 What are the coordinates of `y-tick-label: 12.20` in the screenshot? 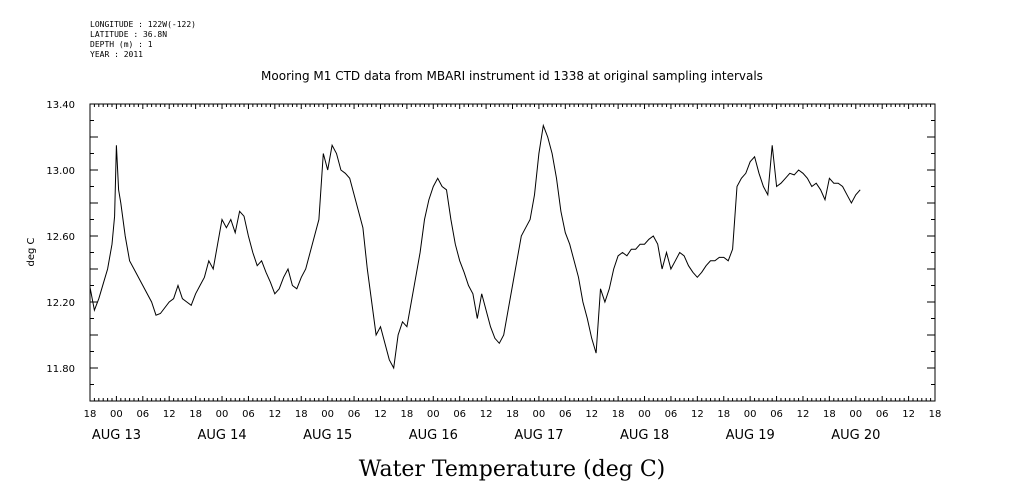 It's located at (60, 303).